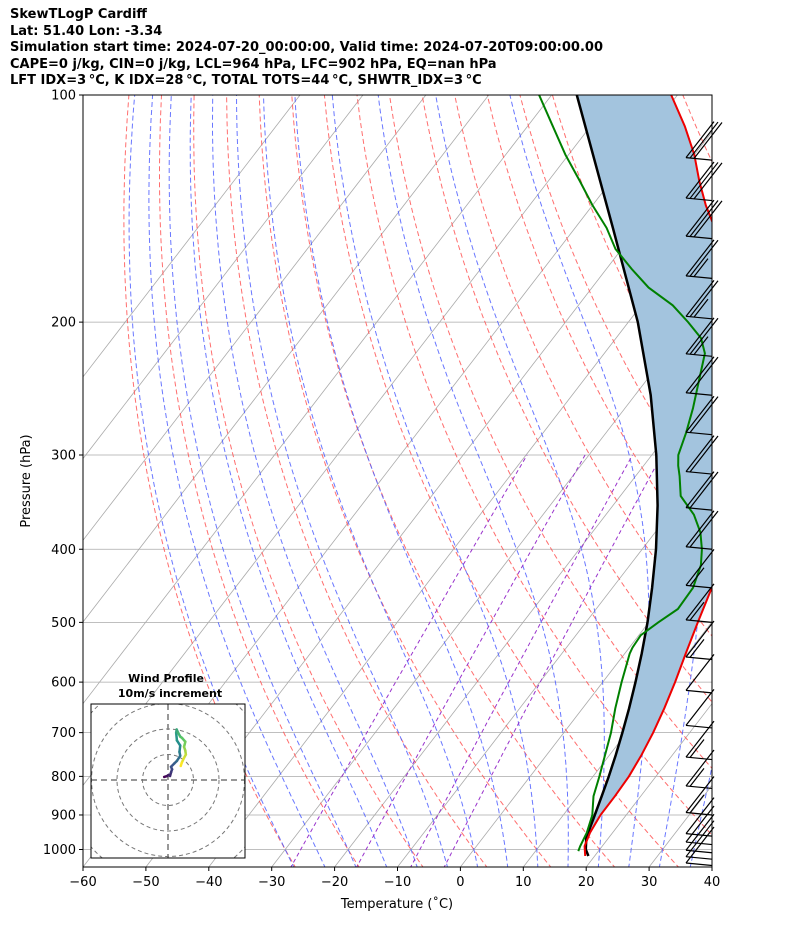 The width and height of the screenshot is (794, 937). I want to click on x-tick-label: −50, so click(145, 882).